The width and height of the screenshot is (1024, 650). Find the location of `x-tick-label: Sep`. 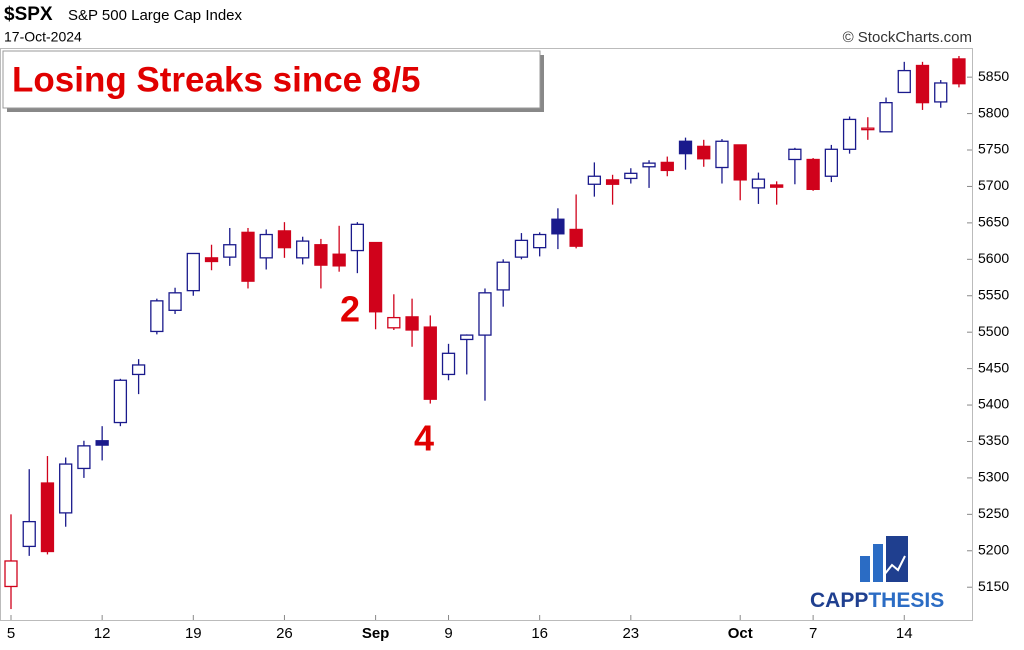

x-tick-label: Sep is located at coordinates (376, 633).